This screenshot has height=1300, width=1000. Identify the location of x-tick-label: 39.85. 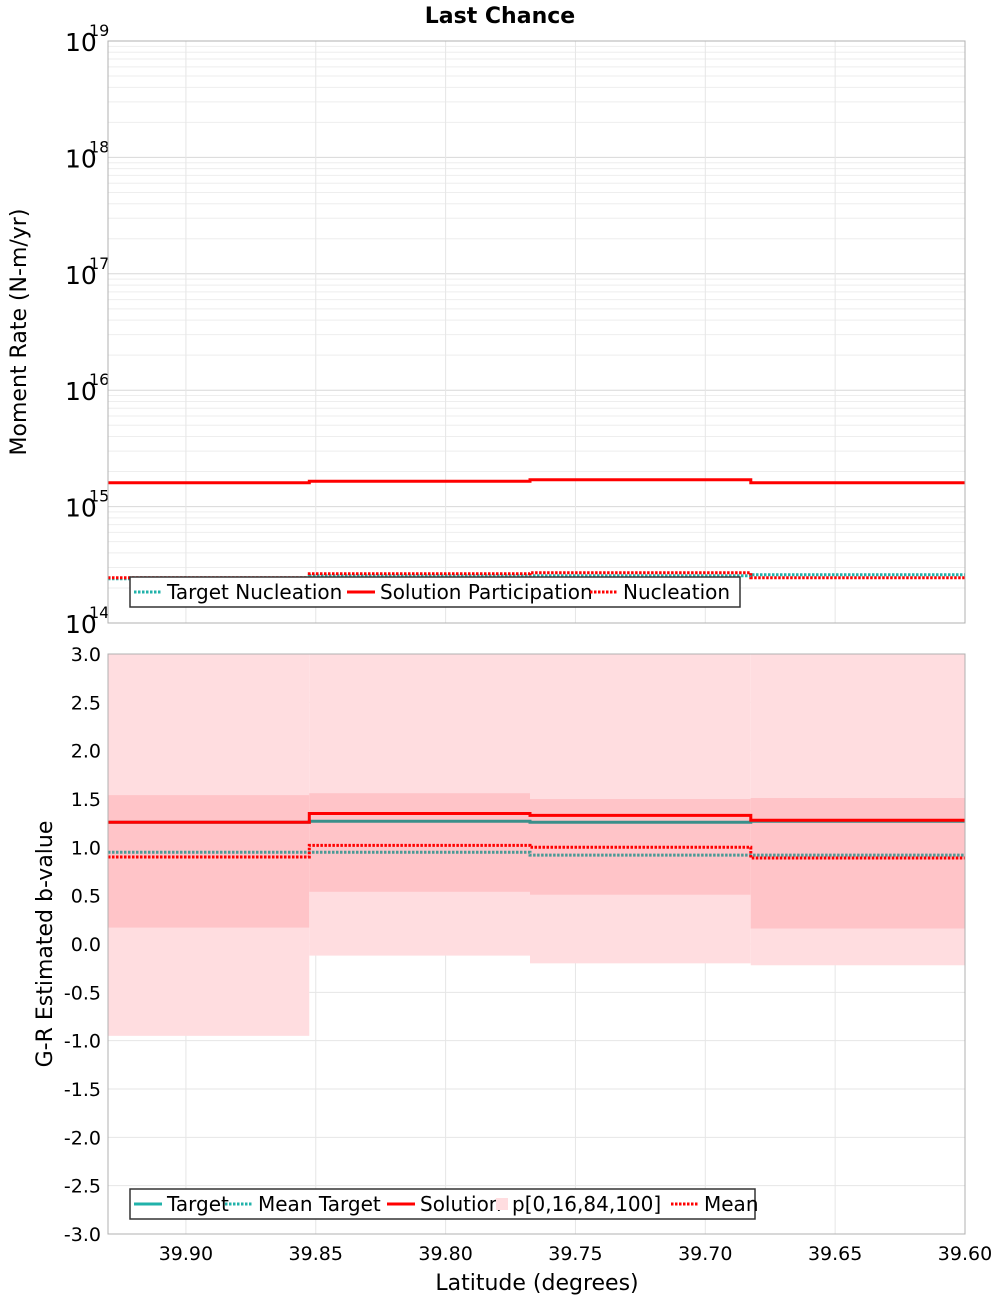
(316, 1254).